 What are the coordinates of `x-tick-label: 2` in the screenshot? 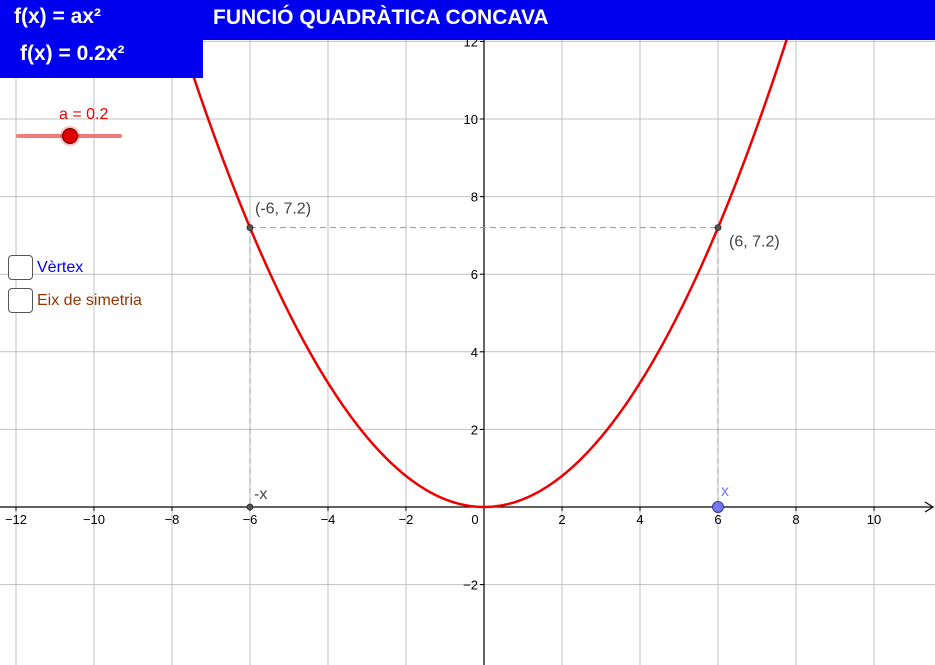 It's located at (561, 519).